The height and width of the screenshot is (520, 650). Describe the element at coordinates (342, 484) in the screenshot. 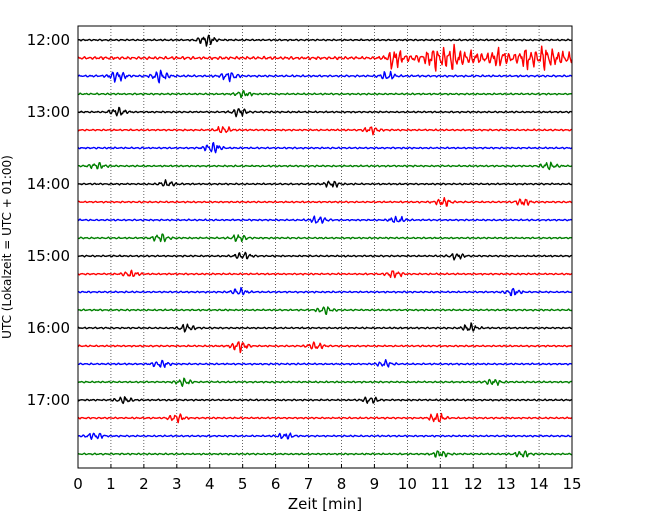

I see `x-tick-label-8: 8` at that location.